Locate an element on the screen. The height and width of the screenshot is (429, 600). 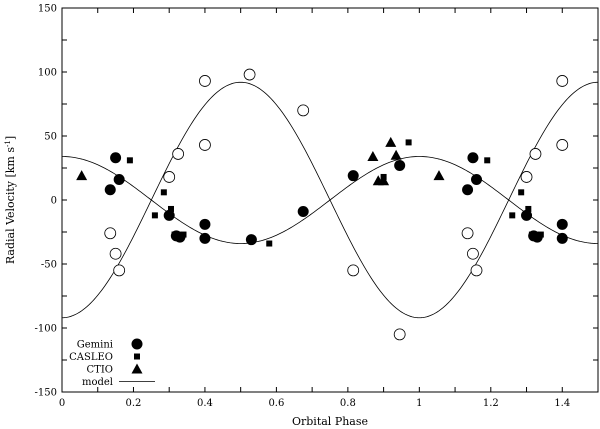
y-tick-label: -100 is located at coordinates (46, 329).